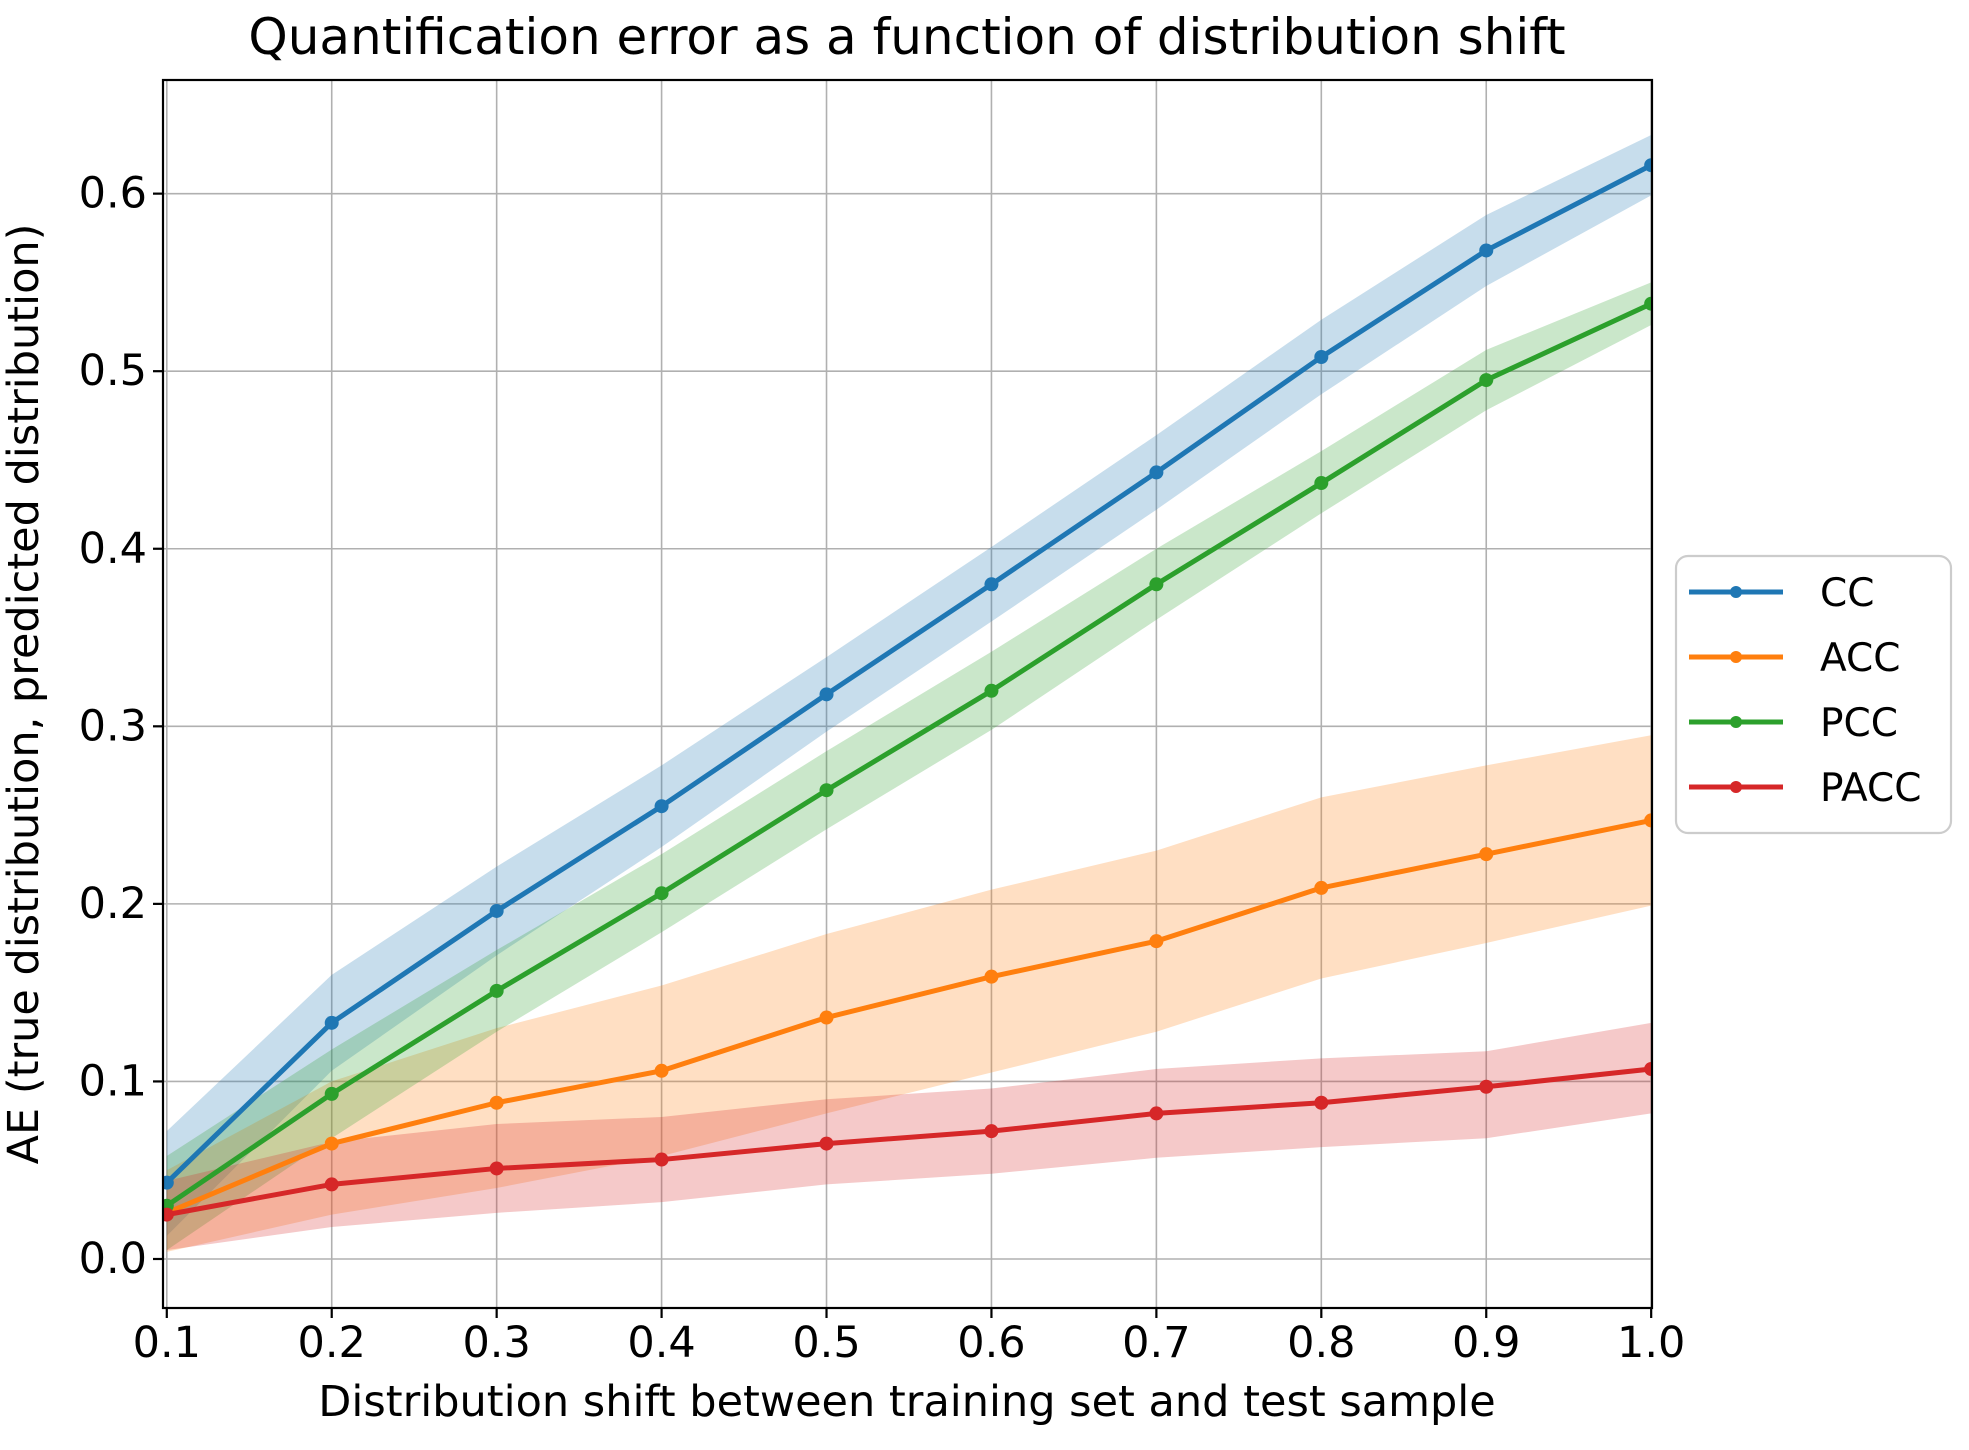 The image size is (1969, 1450). I want to click on marker-PACC-0.6, so click(991, 1131).